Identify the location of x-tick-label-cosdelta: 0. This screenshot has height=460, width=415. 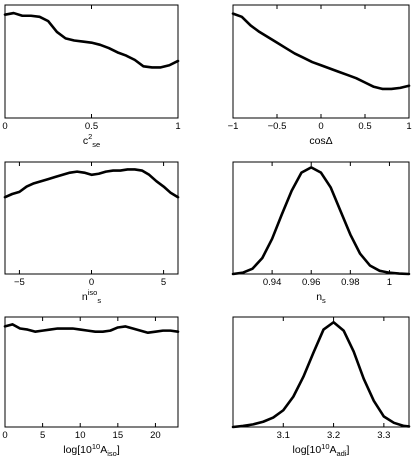
(320, 126).